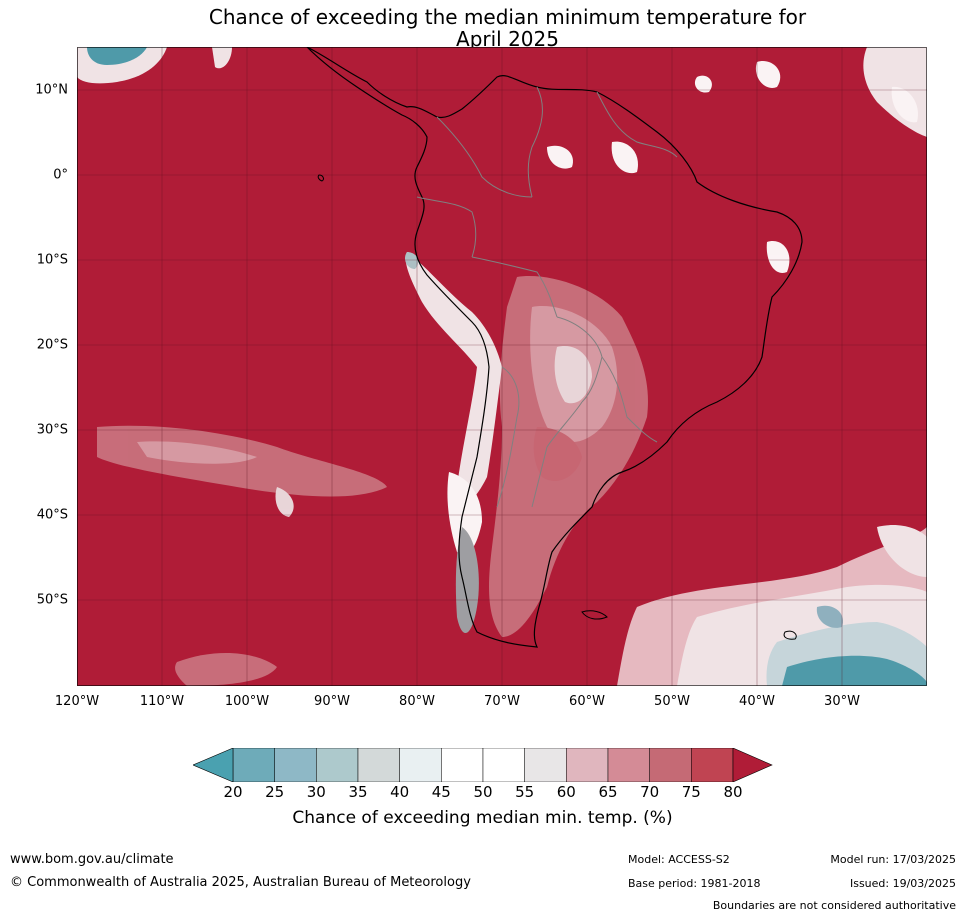 The image size is (965, 919). What do you see at coordinates (417, 701) in the screenshot?
I see `lon-label-80w: 80°W` at bounding box center [417, 701].